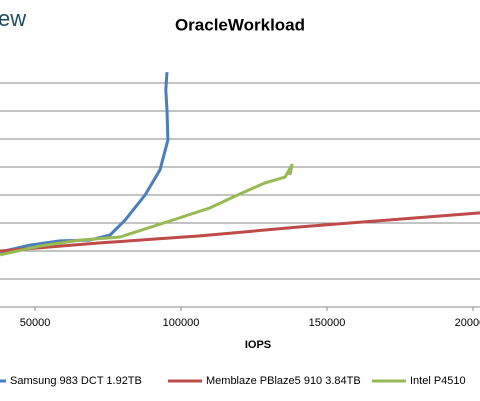 This screenshot has width=480, height=401. I want to click on x-tick-label: 50000, so click(35, 323).